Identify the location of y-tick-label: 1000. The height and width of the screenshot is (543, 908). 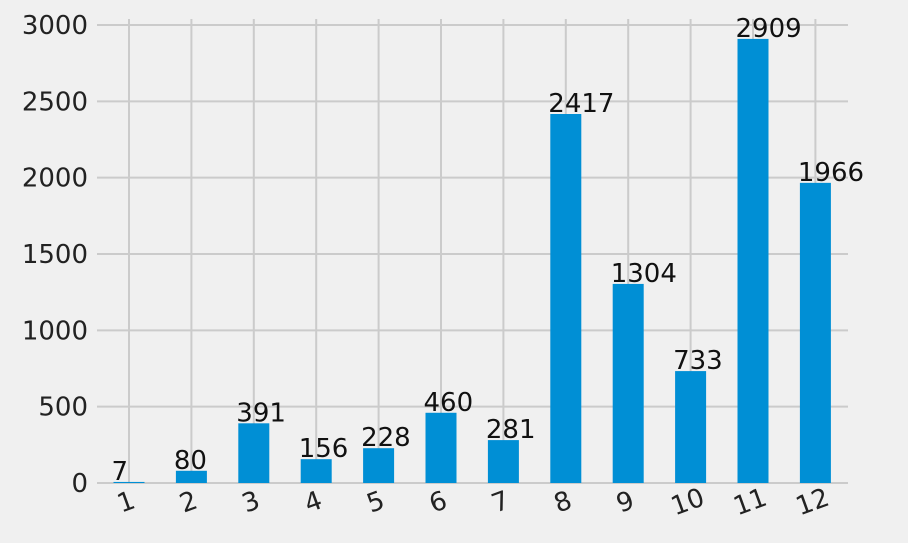
(55, 331).